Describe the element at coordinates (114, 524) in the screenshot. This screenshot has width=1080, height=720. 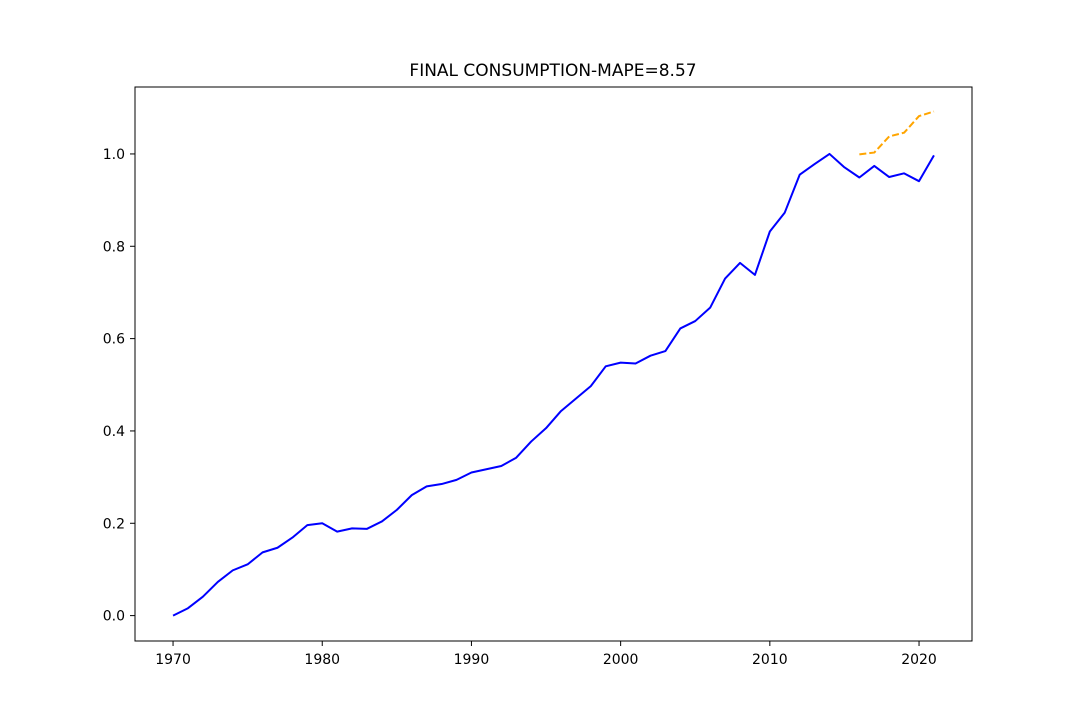
I see `y-tick-label: 0.2` at that location.